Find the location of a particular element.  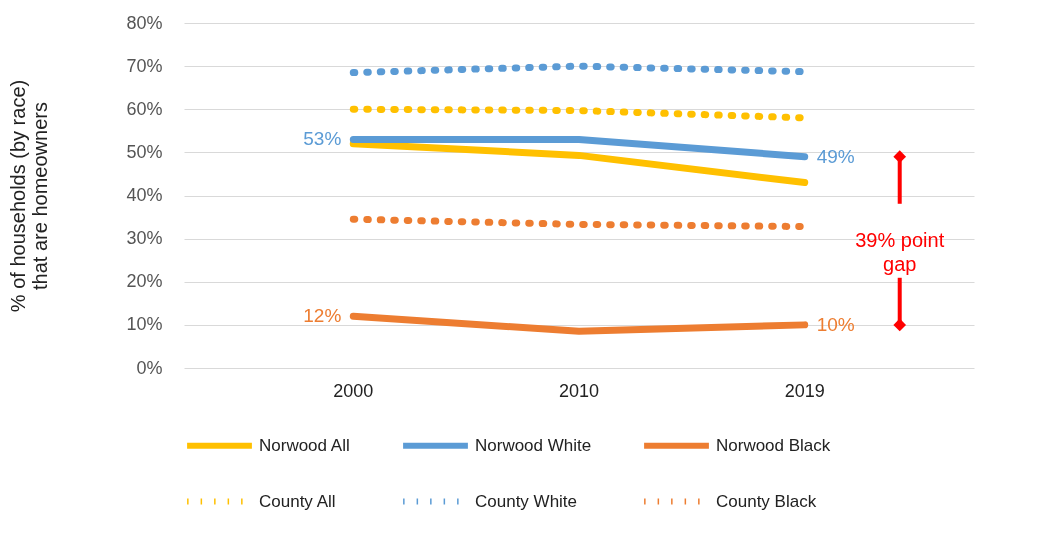

y-tick-label: 50% is located at coordinates (144, 151).